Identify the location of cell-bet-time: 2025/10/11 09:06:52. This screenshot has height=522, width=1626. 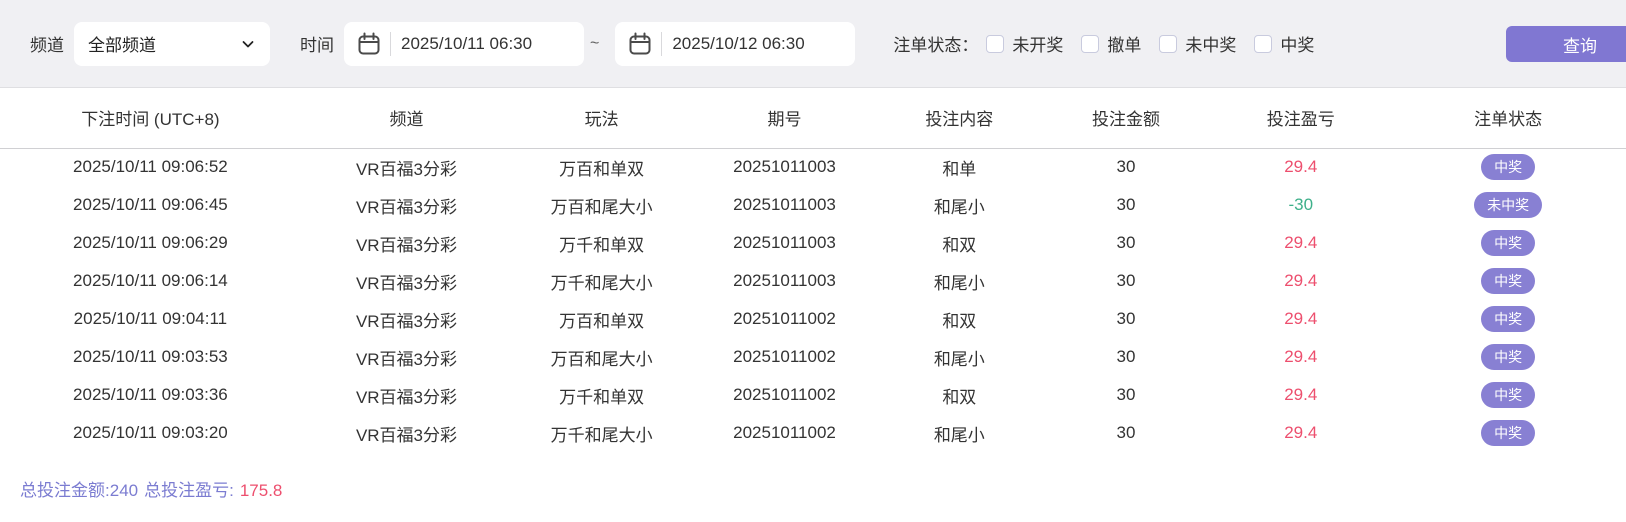
(150, 167).